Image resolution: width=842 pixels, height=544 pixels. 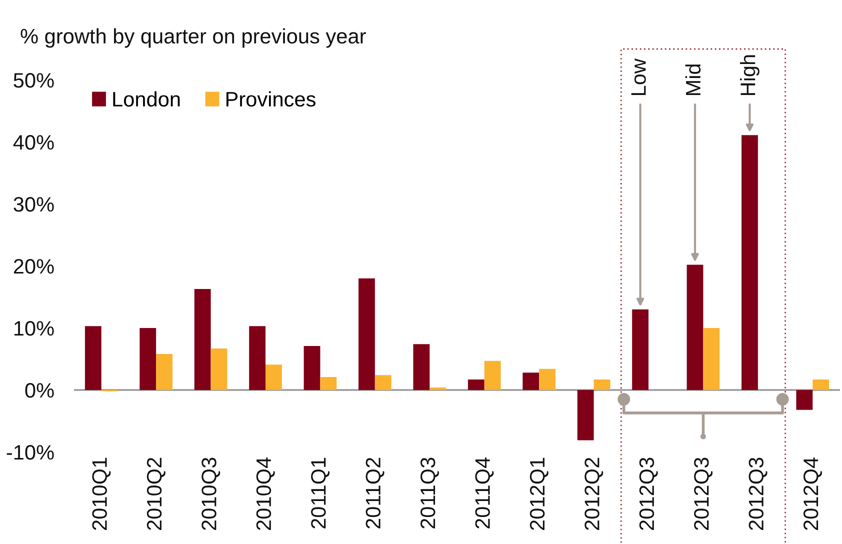 I want to click on y-tick-label: 0%, so click(x=39, y=390).